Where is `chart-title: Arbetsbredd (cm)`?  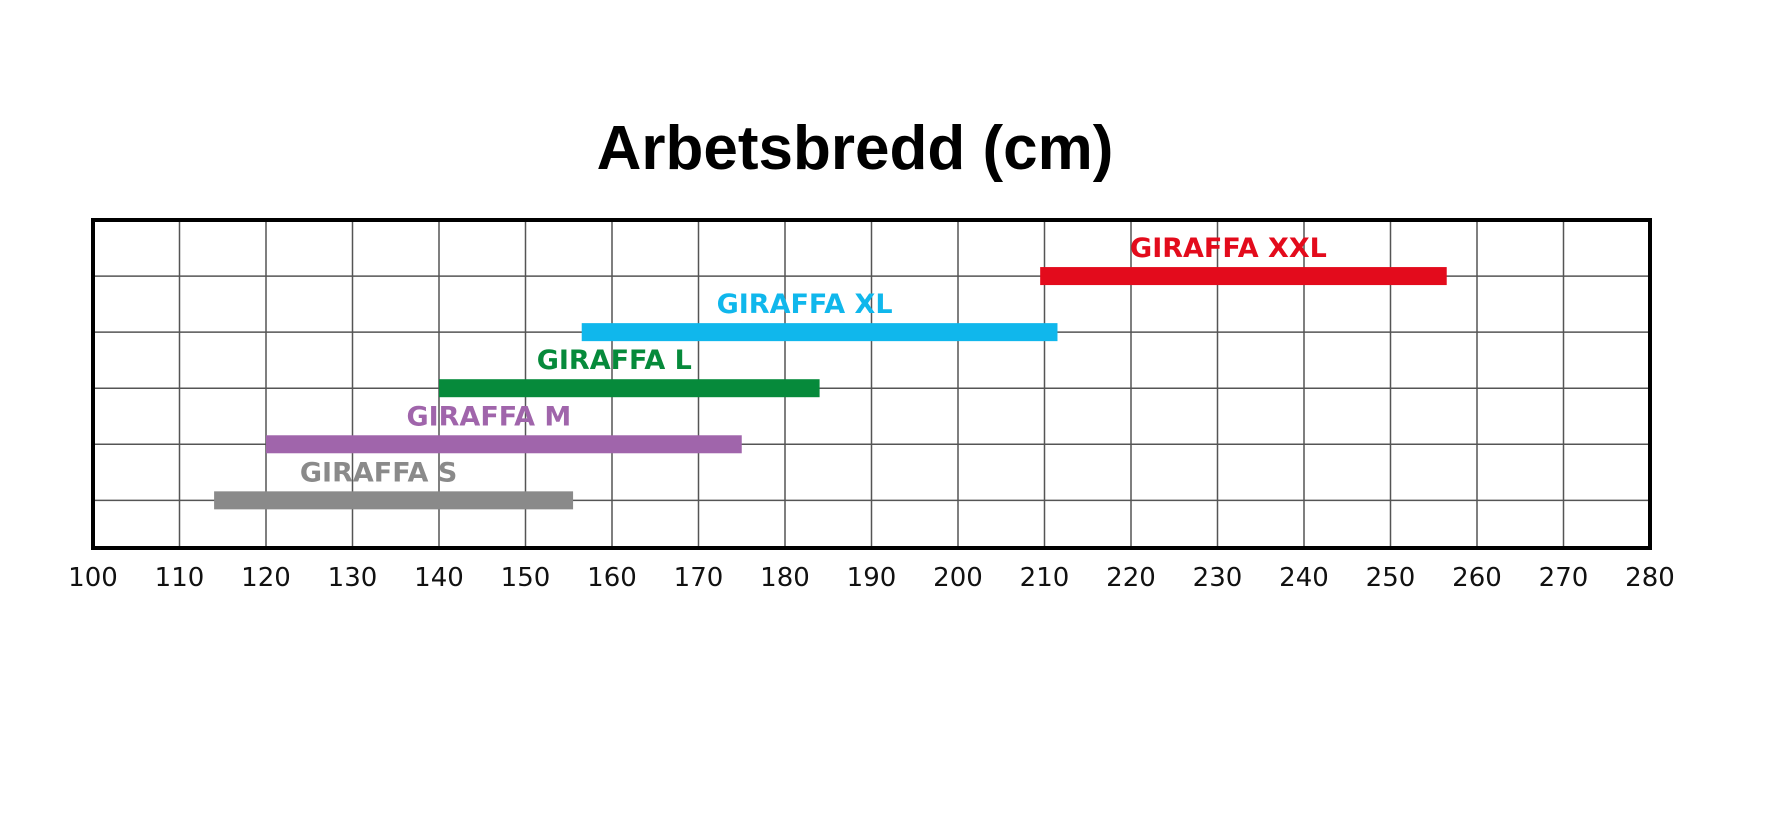
chart-title: Arbetsbredd (cm) is located at coordinates (855, 148).